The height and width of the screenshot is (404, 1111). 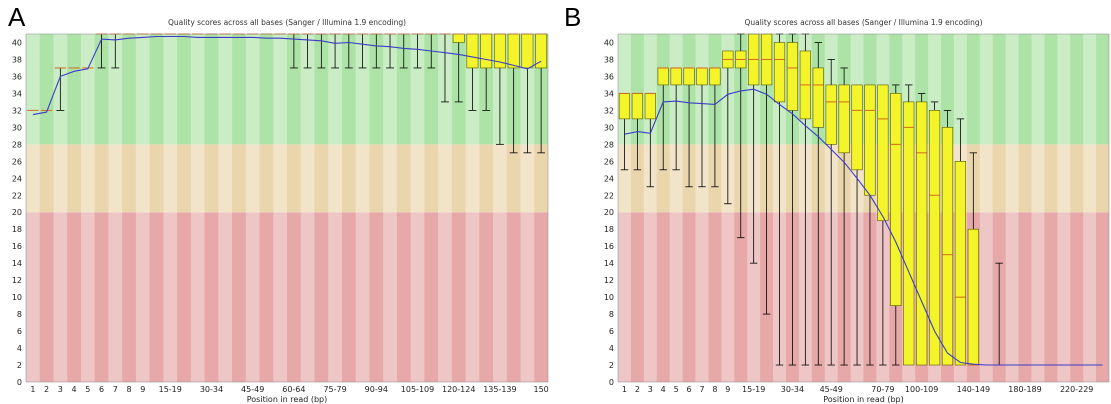 I want to click on x-tick-label: 220-229, so click(x=1076, y=389).